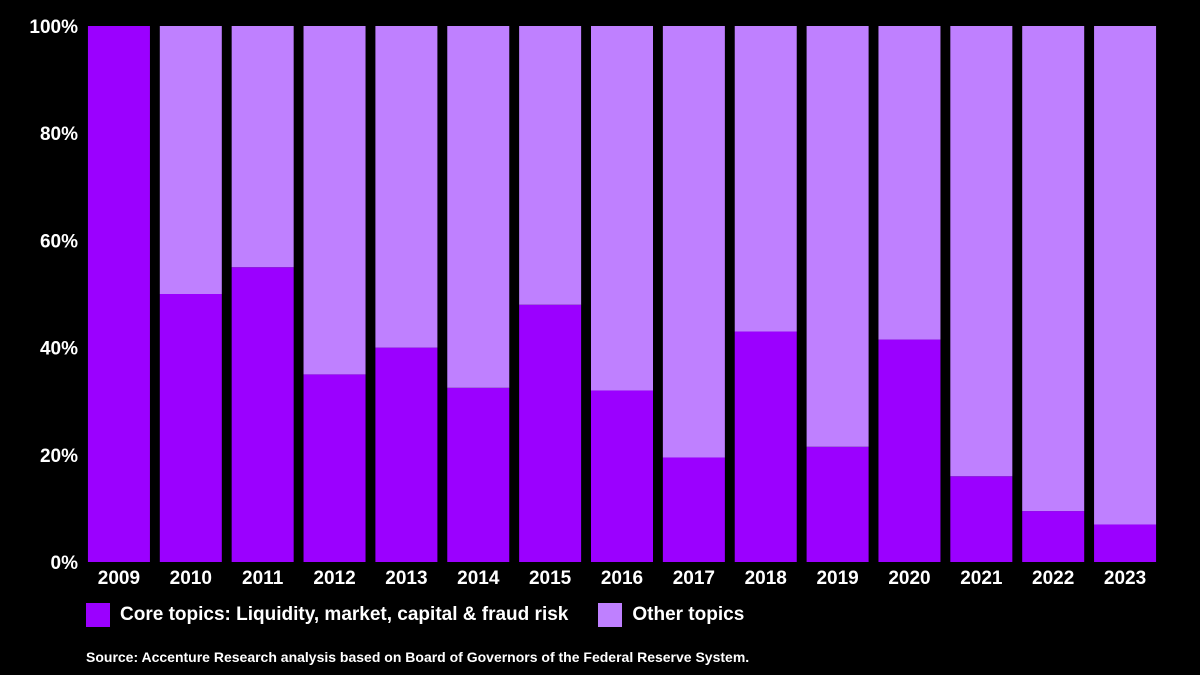 Image resolution: width=1200 pixels, height=675 pixels. Describe the element at coordinates (59, 349) in the screenshot. I see `y-tick-label: 40%` at that location.